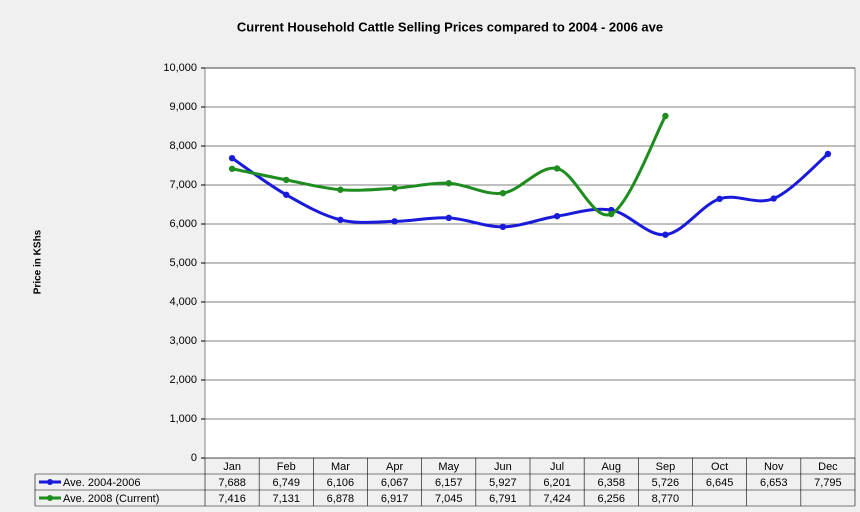  What do you see at coordinates (503, 483) in the screenshot?
I see `table-value: 5,927` at bounding box center [503, 483].